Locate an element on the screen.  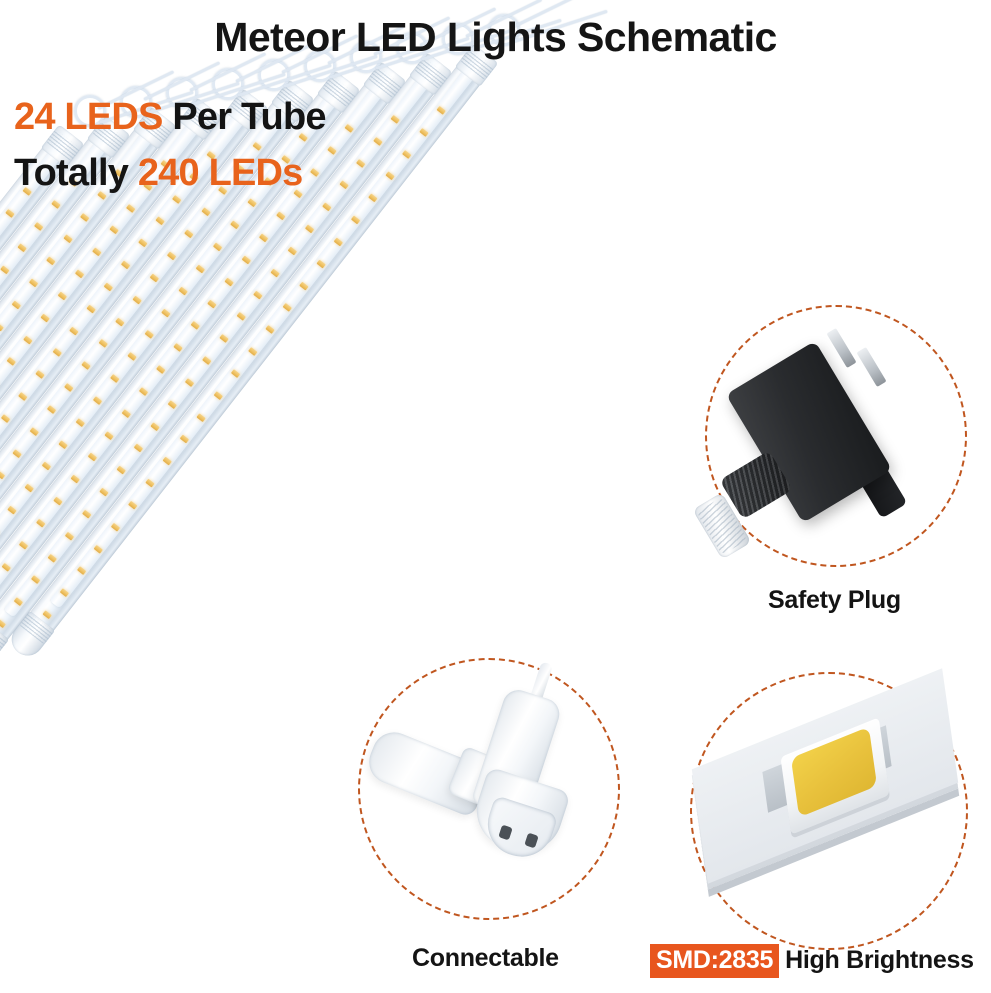
smd-badge: SMD:2835 is located at coordinates (715, 961).